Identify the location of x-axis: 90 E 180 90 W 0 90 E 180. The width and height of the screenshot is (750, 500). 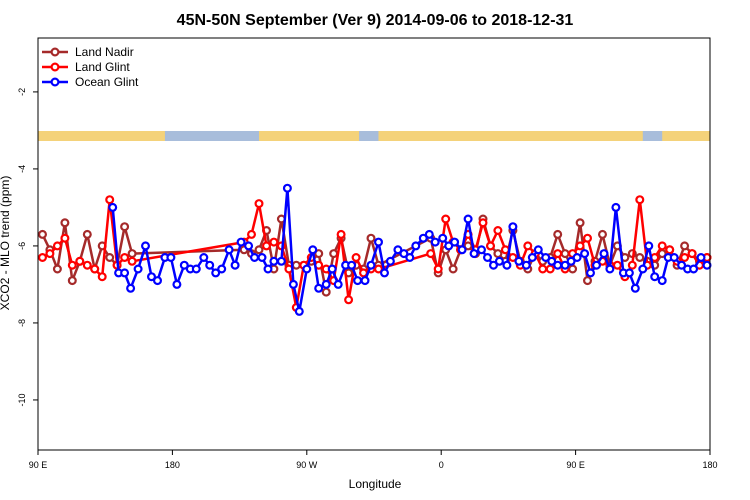
(373, 460).